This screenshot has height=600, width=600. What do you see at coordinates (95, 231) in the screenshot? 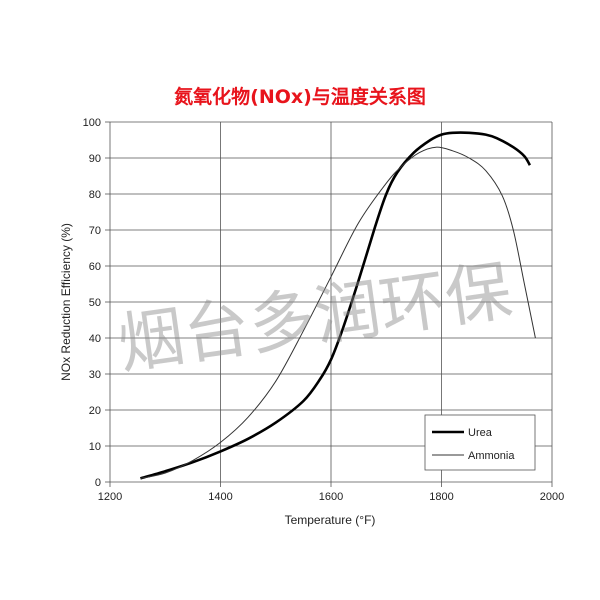
I see `y-tick-label: 70` at bounding box center [95, 231].